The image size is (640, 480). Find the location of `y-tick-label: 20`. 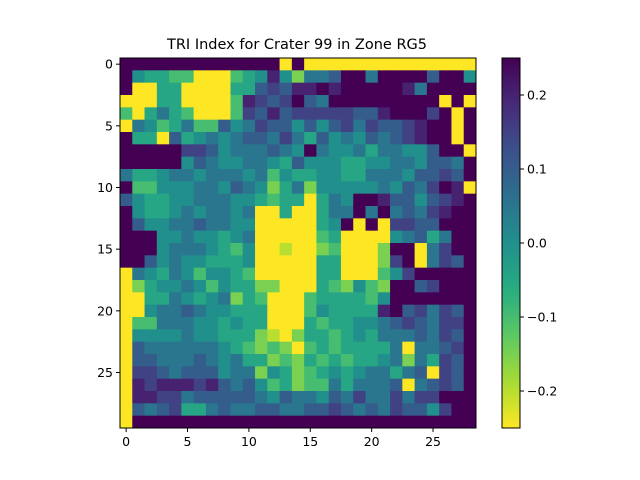

y-tick-label: 20 is located at coordinates (105, 310).